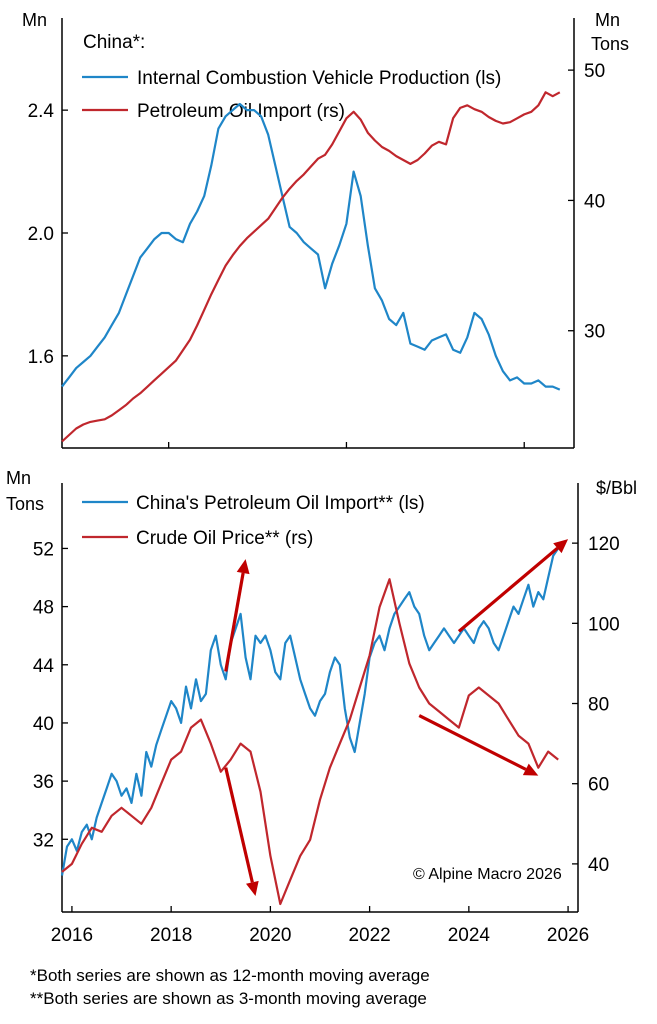 The height and width of the screenshot is (1024, 657). I want to click on left-unit-label-line1: Mn, so click(18, 478).